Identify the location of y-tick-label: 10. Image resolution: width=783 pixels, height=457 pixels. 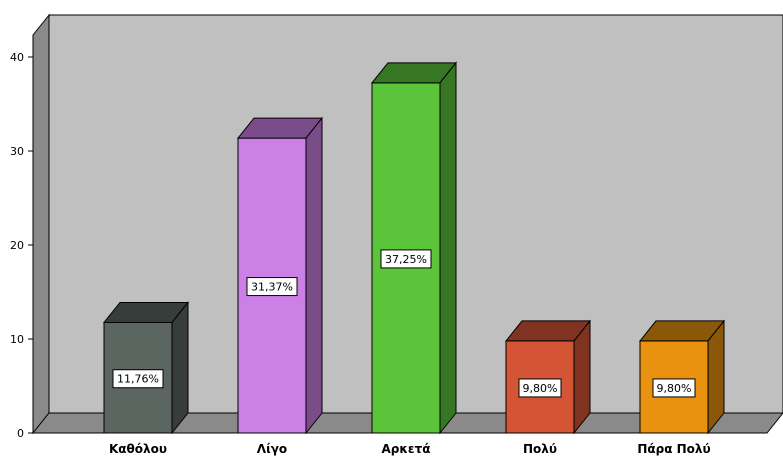
(17, 339).